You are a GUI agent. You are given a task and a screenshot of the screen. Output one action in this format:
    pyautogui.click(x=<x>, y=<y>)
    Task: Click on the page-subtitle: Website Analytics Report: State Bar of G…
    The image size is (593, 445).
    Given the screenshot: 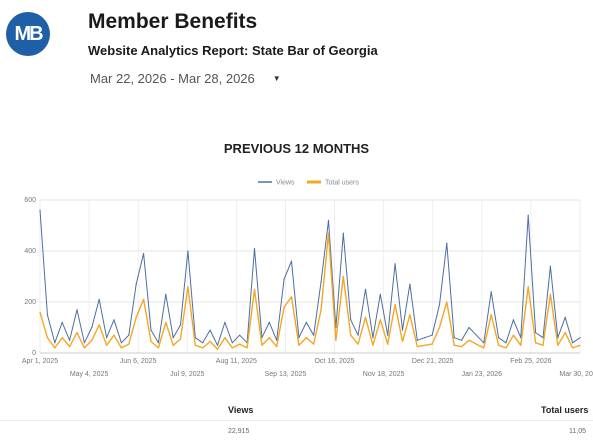 What is the action you would take?
    pyautogui.click(x=233, y=50)
    